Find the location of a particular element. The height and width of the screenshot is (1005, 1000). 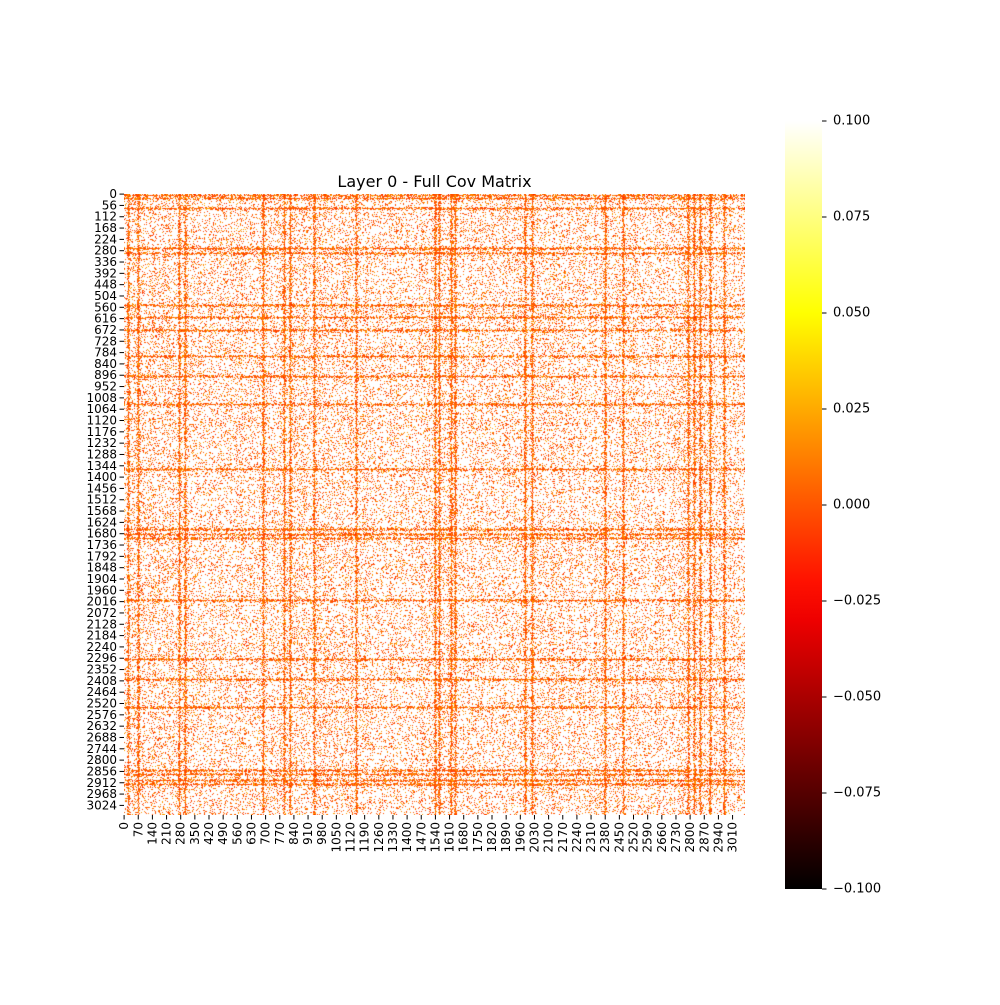

y-tick-label: 112 is located at coordinates (105, 217).